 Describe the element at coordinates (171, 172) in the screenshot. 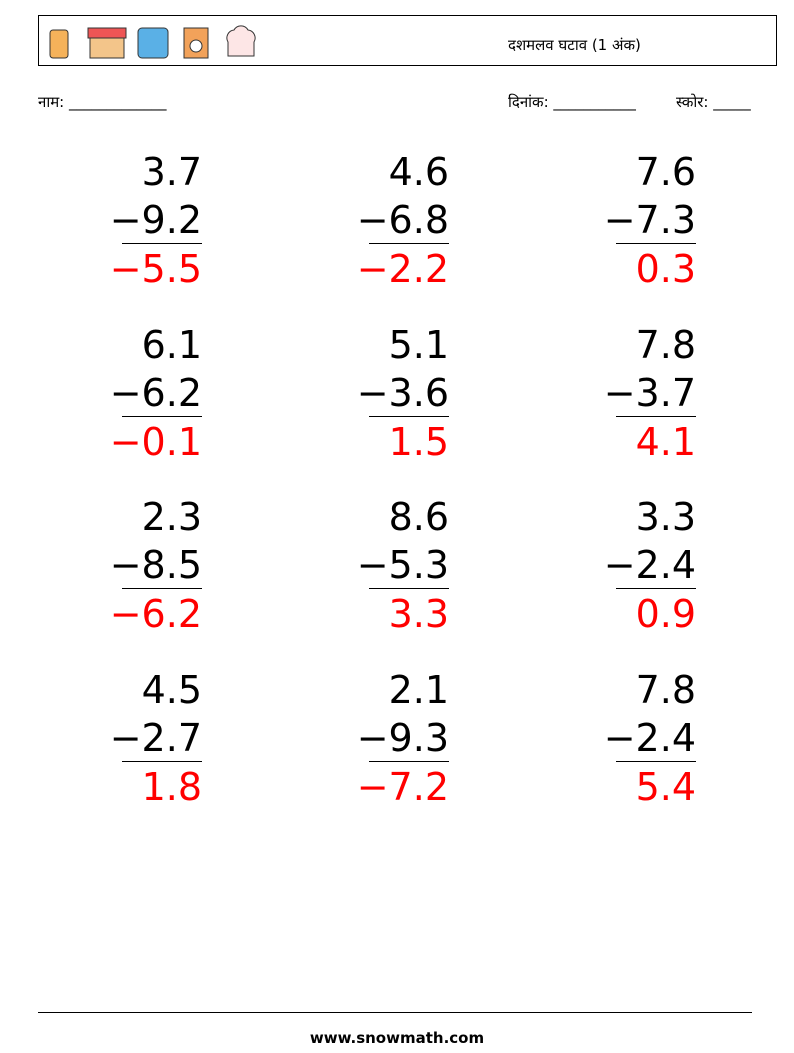

I see `minuend: 3.7` at that location.